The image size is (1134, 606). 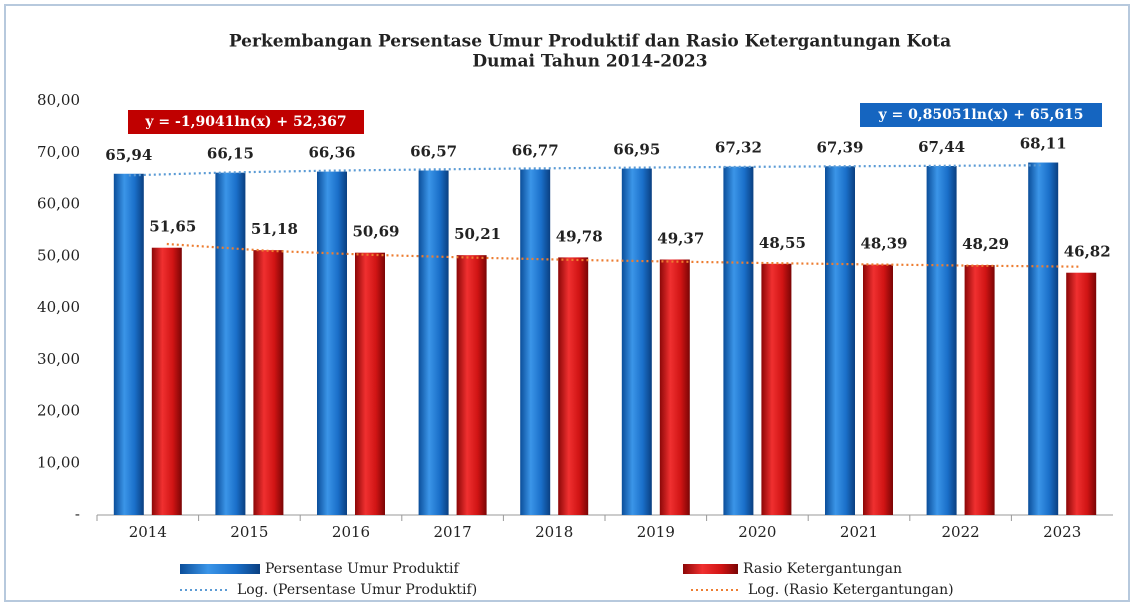 I want to click on data-label: 46,82, so click(x=1087, y=252).